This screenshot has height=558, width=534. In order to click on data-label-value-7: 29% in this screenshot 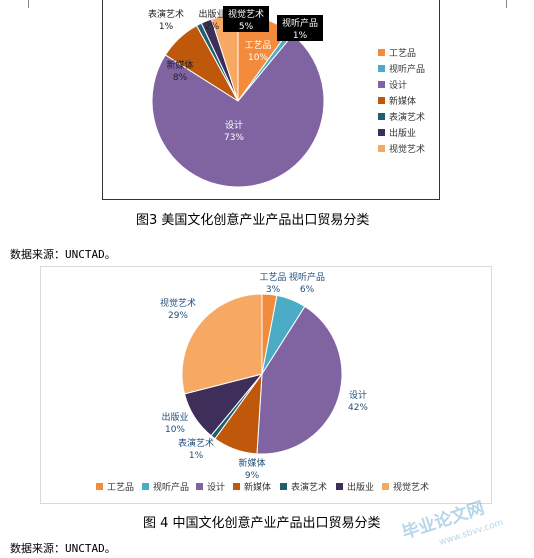, I will do `click(178, 316)`.